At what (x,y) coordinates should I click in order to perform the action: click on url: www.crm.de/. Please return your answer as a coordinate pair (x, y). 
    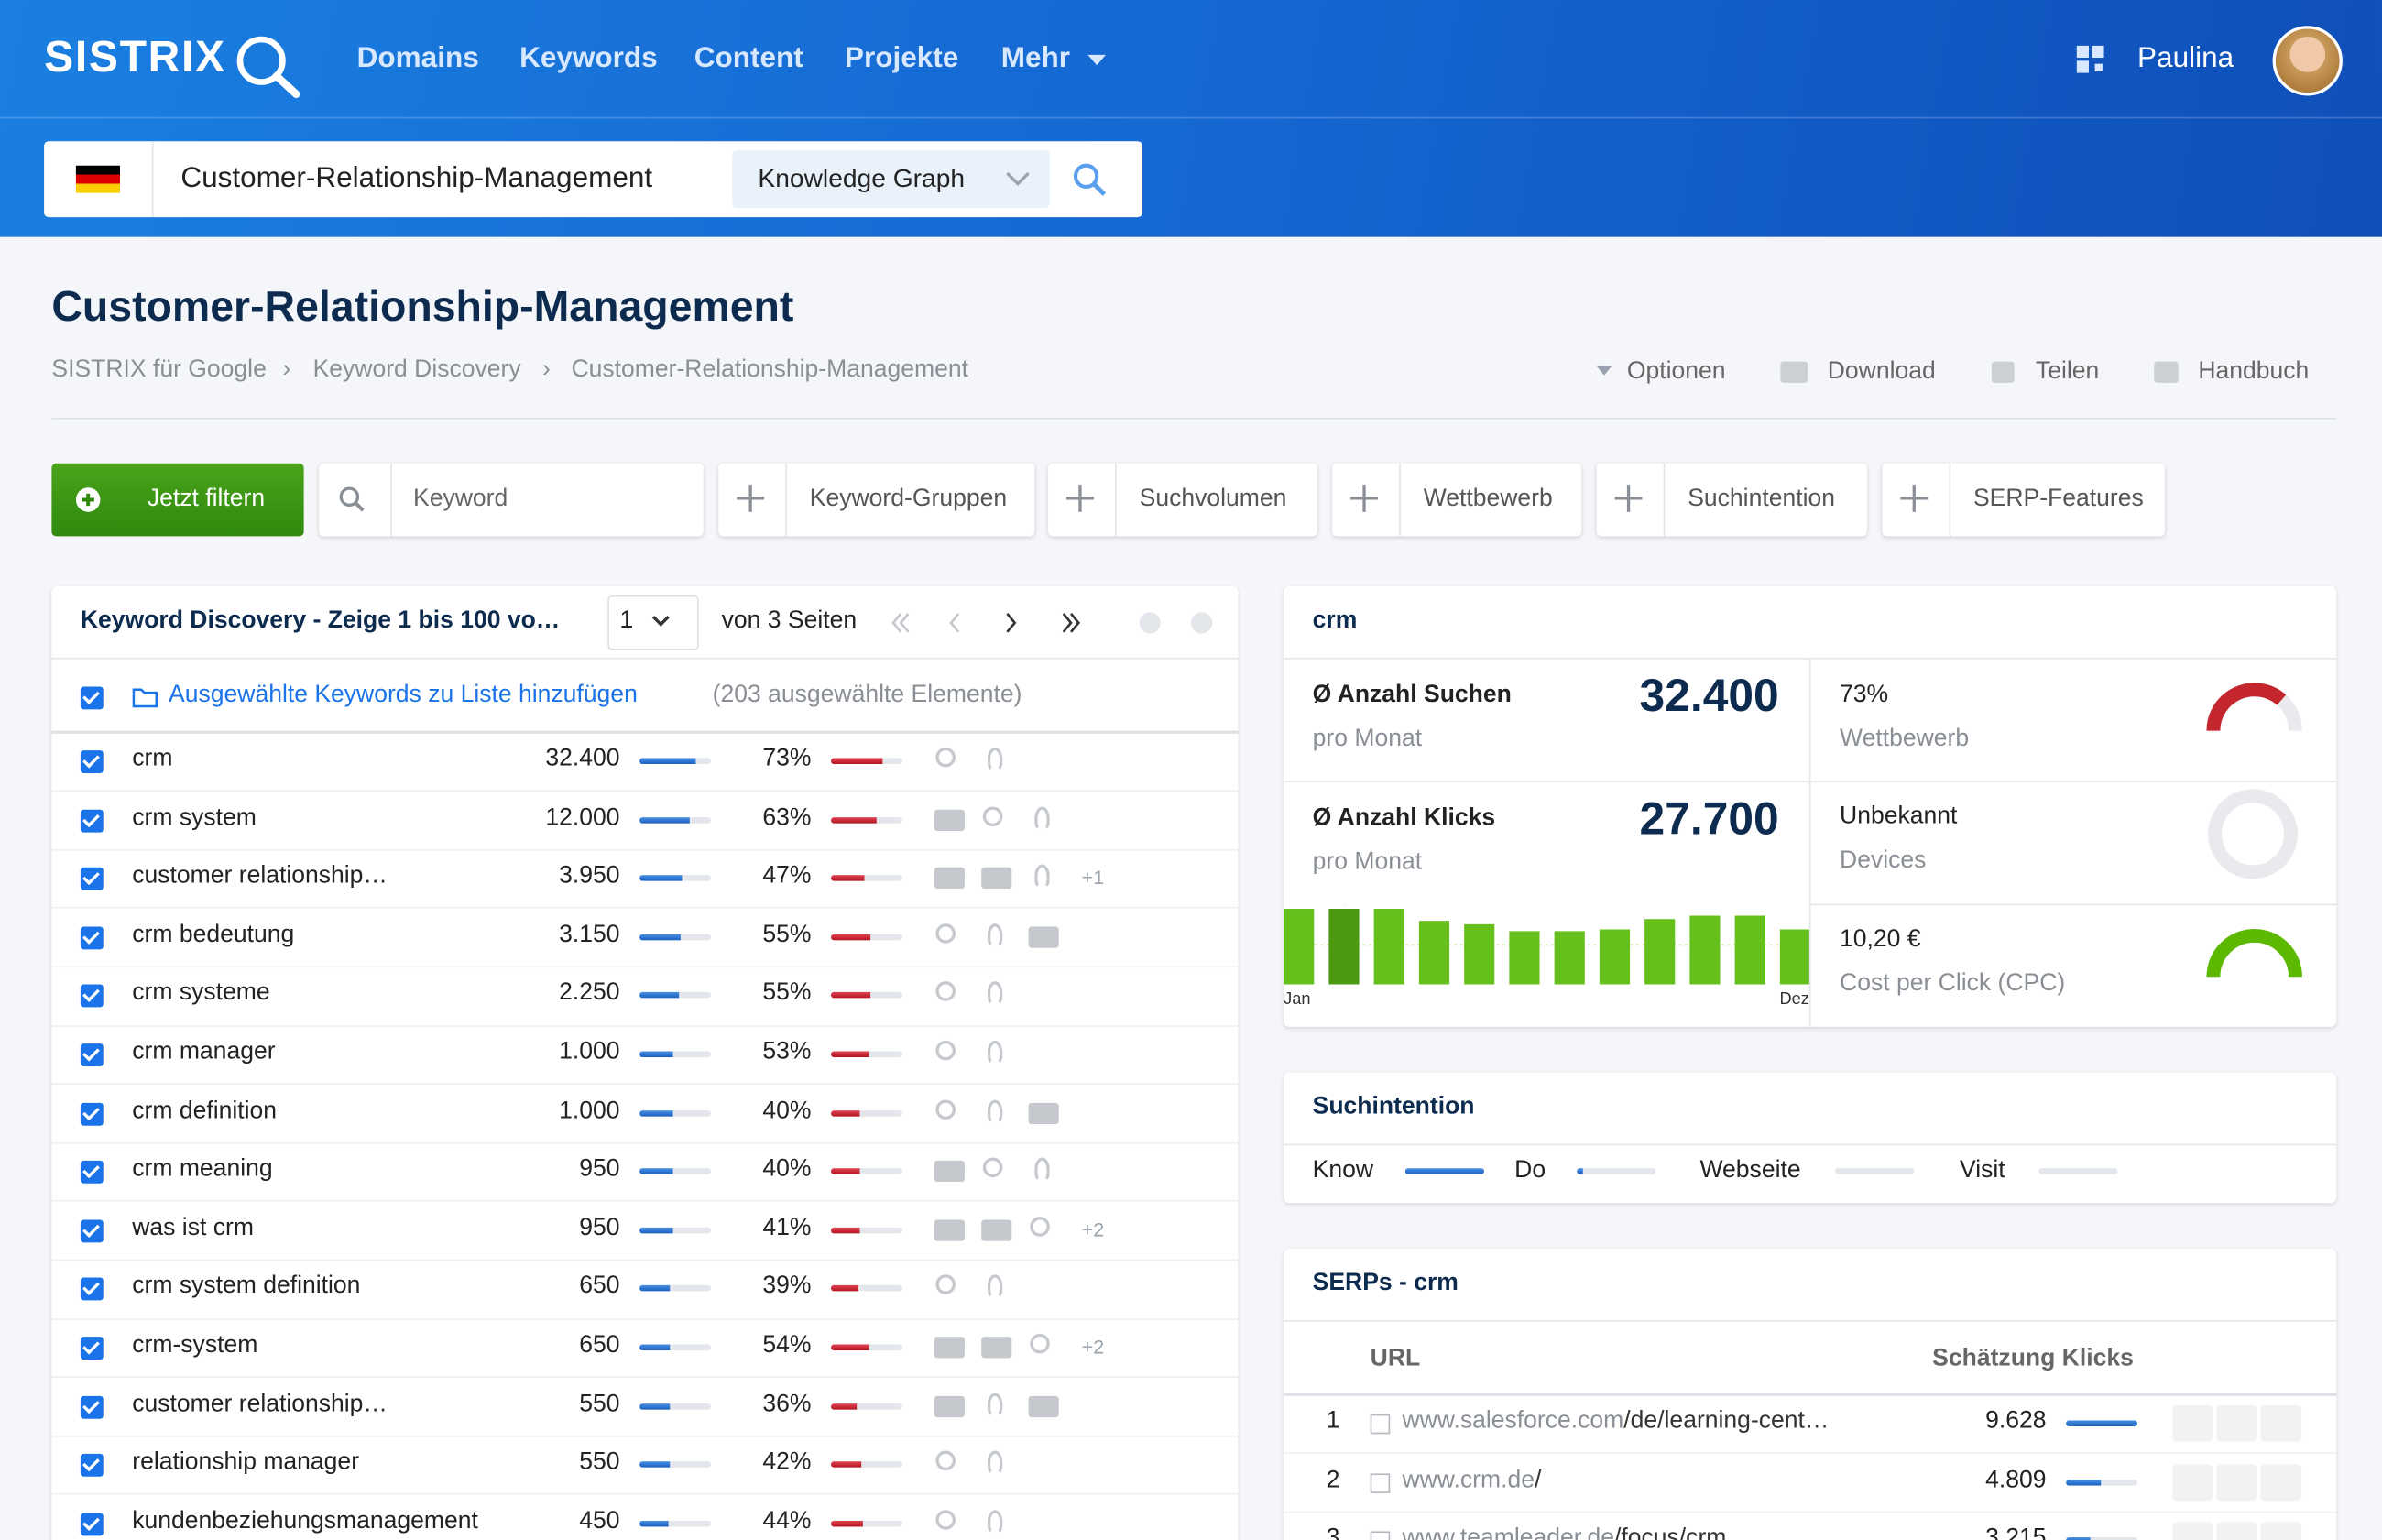
    Looking at the image, I should click on (1471, 1481).